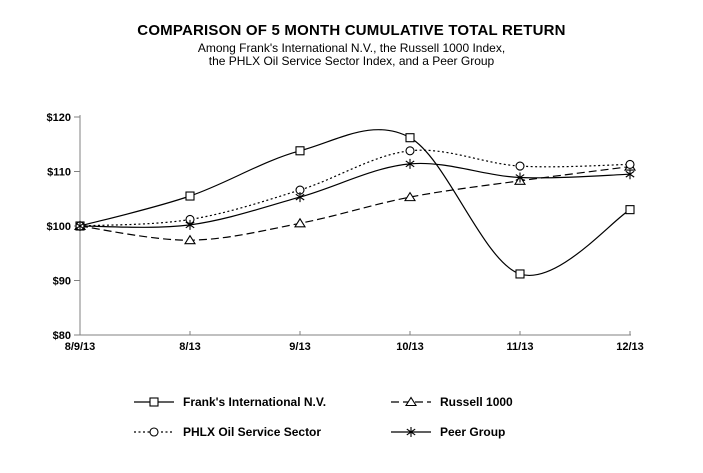 This screenshot has height=473, width=703. I want to click on series-line-circle, so click(355, 188).